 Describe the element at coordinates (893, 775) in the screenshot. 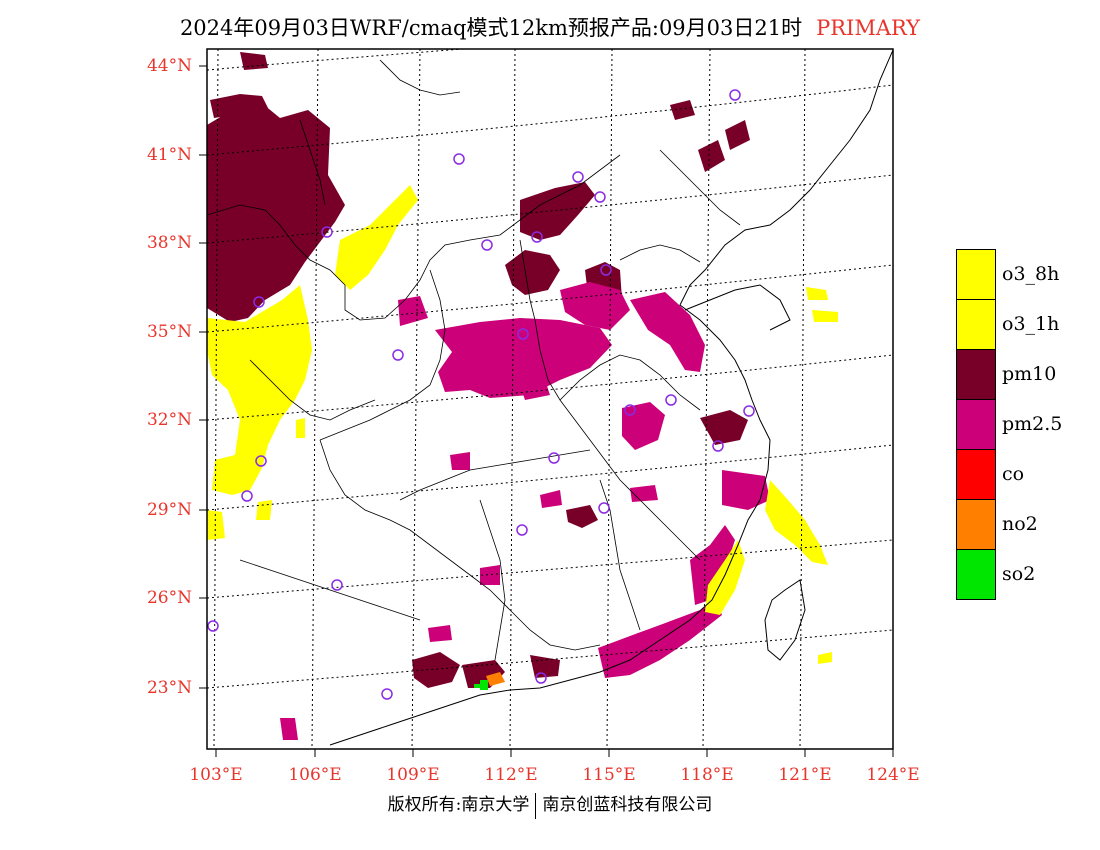

I see `lon-label-124e: 124°E` at that location.